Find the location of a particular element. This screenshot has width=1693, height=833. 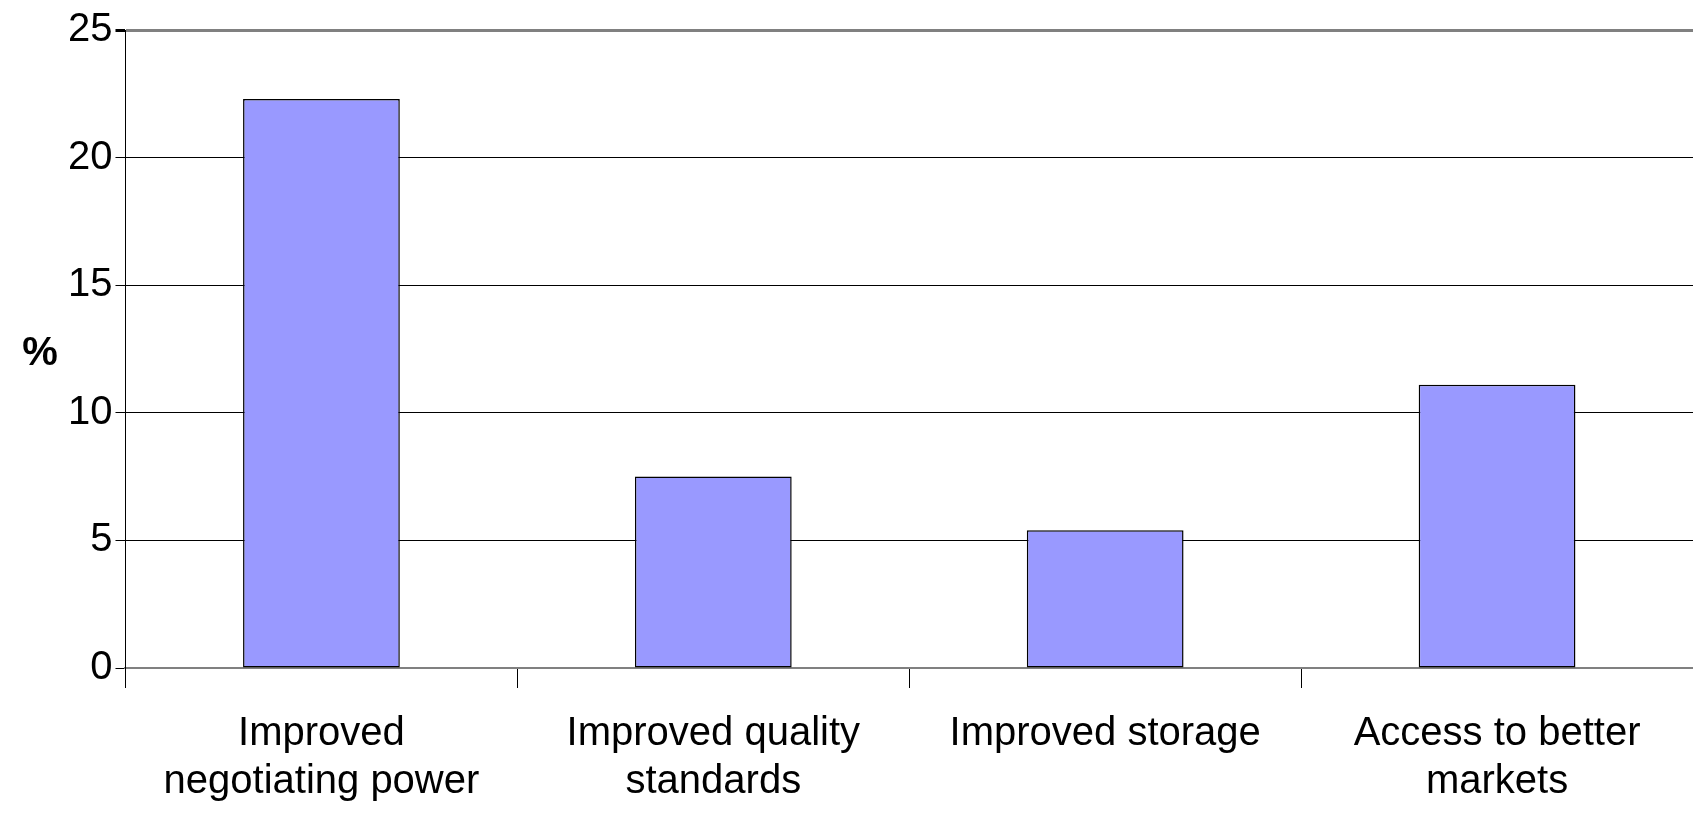

x-tick-label: Improved storage is located at coordinates (1105, 731).